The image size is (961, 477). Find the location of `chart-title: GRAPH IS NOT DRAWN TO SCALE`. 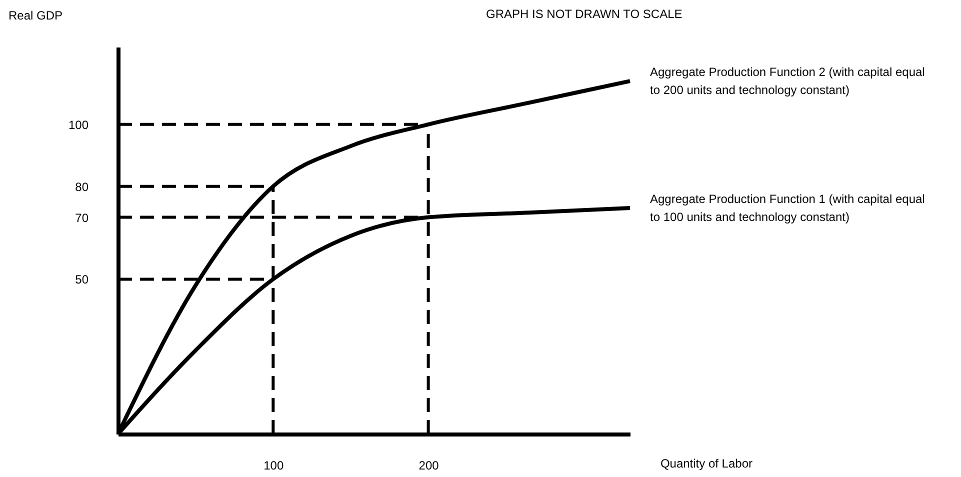

chart-title: GRAPH IS NOT DRAWN TO SCALE is located at coordinates (584, 14).